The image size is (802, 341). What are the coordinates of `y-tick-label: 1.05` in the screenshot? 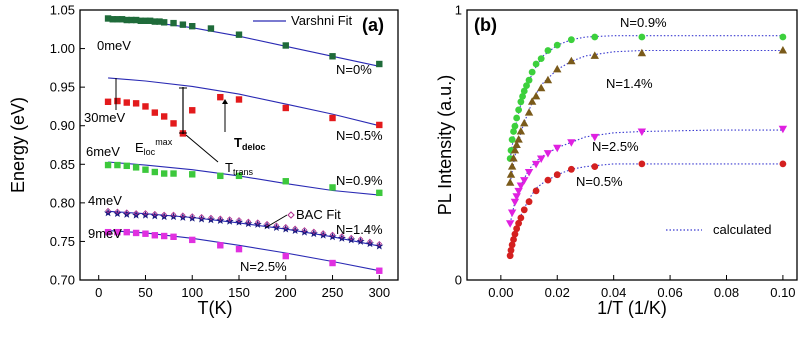 It's located at (62, 10).